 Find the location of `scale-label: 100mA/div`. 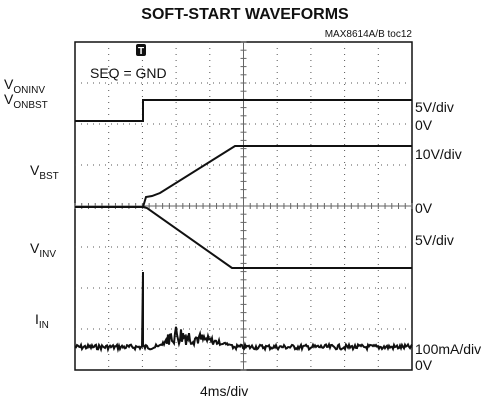

scale-label: 100mA/div is located at coordinates (448, 349).